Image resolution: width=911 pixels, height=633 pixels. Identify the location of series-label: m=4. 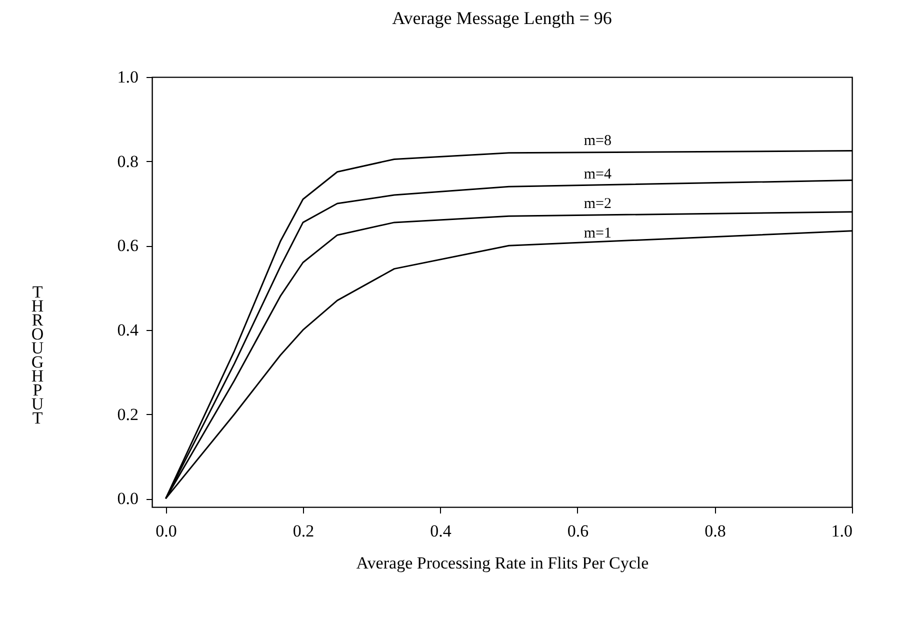
(598, 174).